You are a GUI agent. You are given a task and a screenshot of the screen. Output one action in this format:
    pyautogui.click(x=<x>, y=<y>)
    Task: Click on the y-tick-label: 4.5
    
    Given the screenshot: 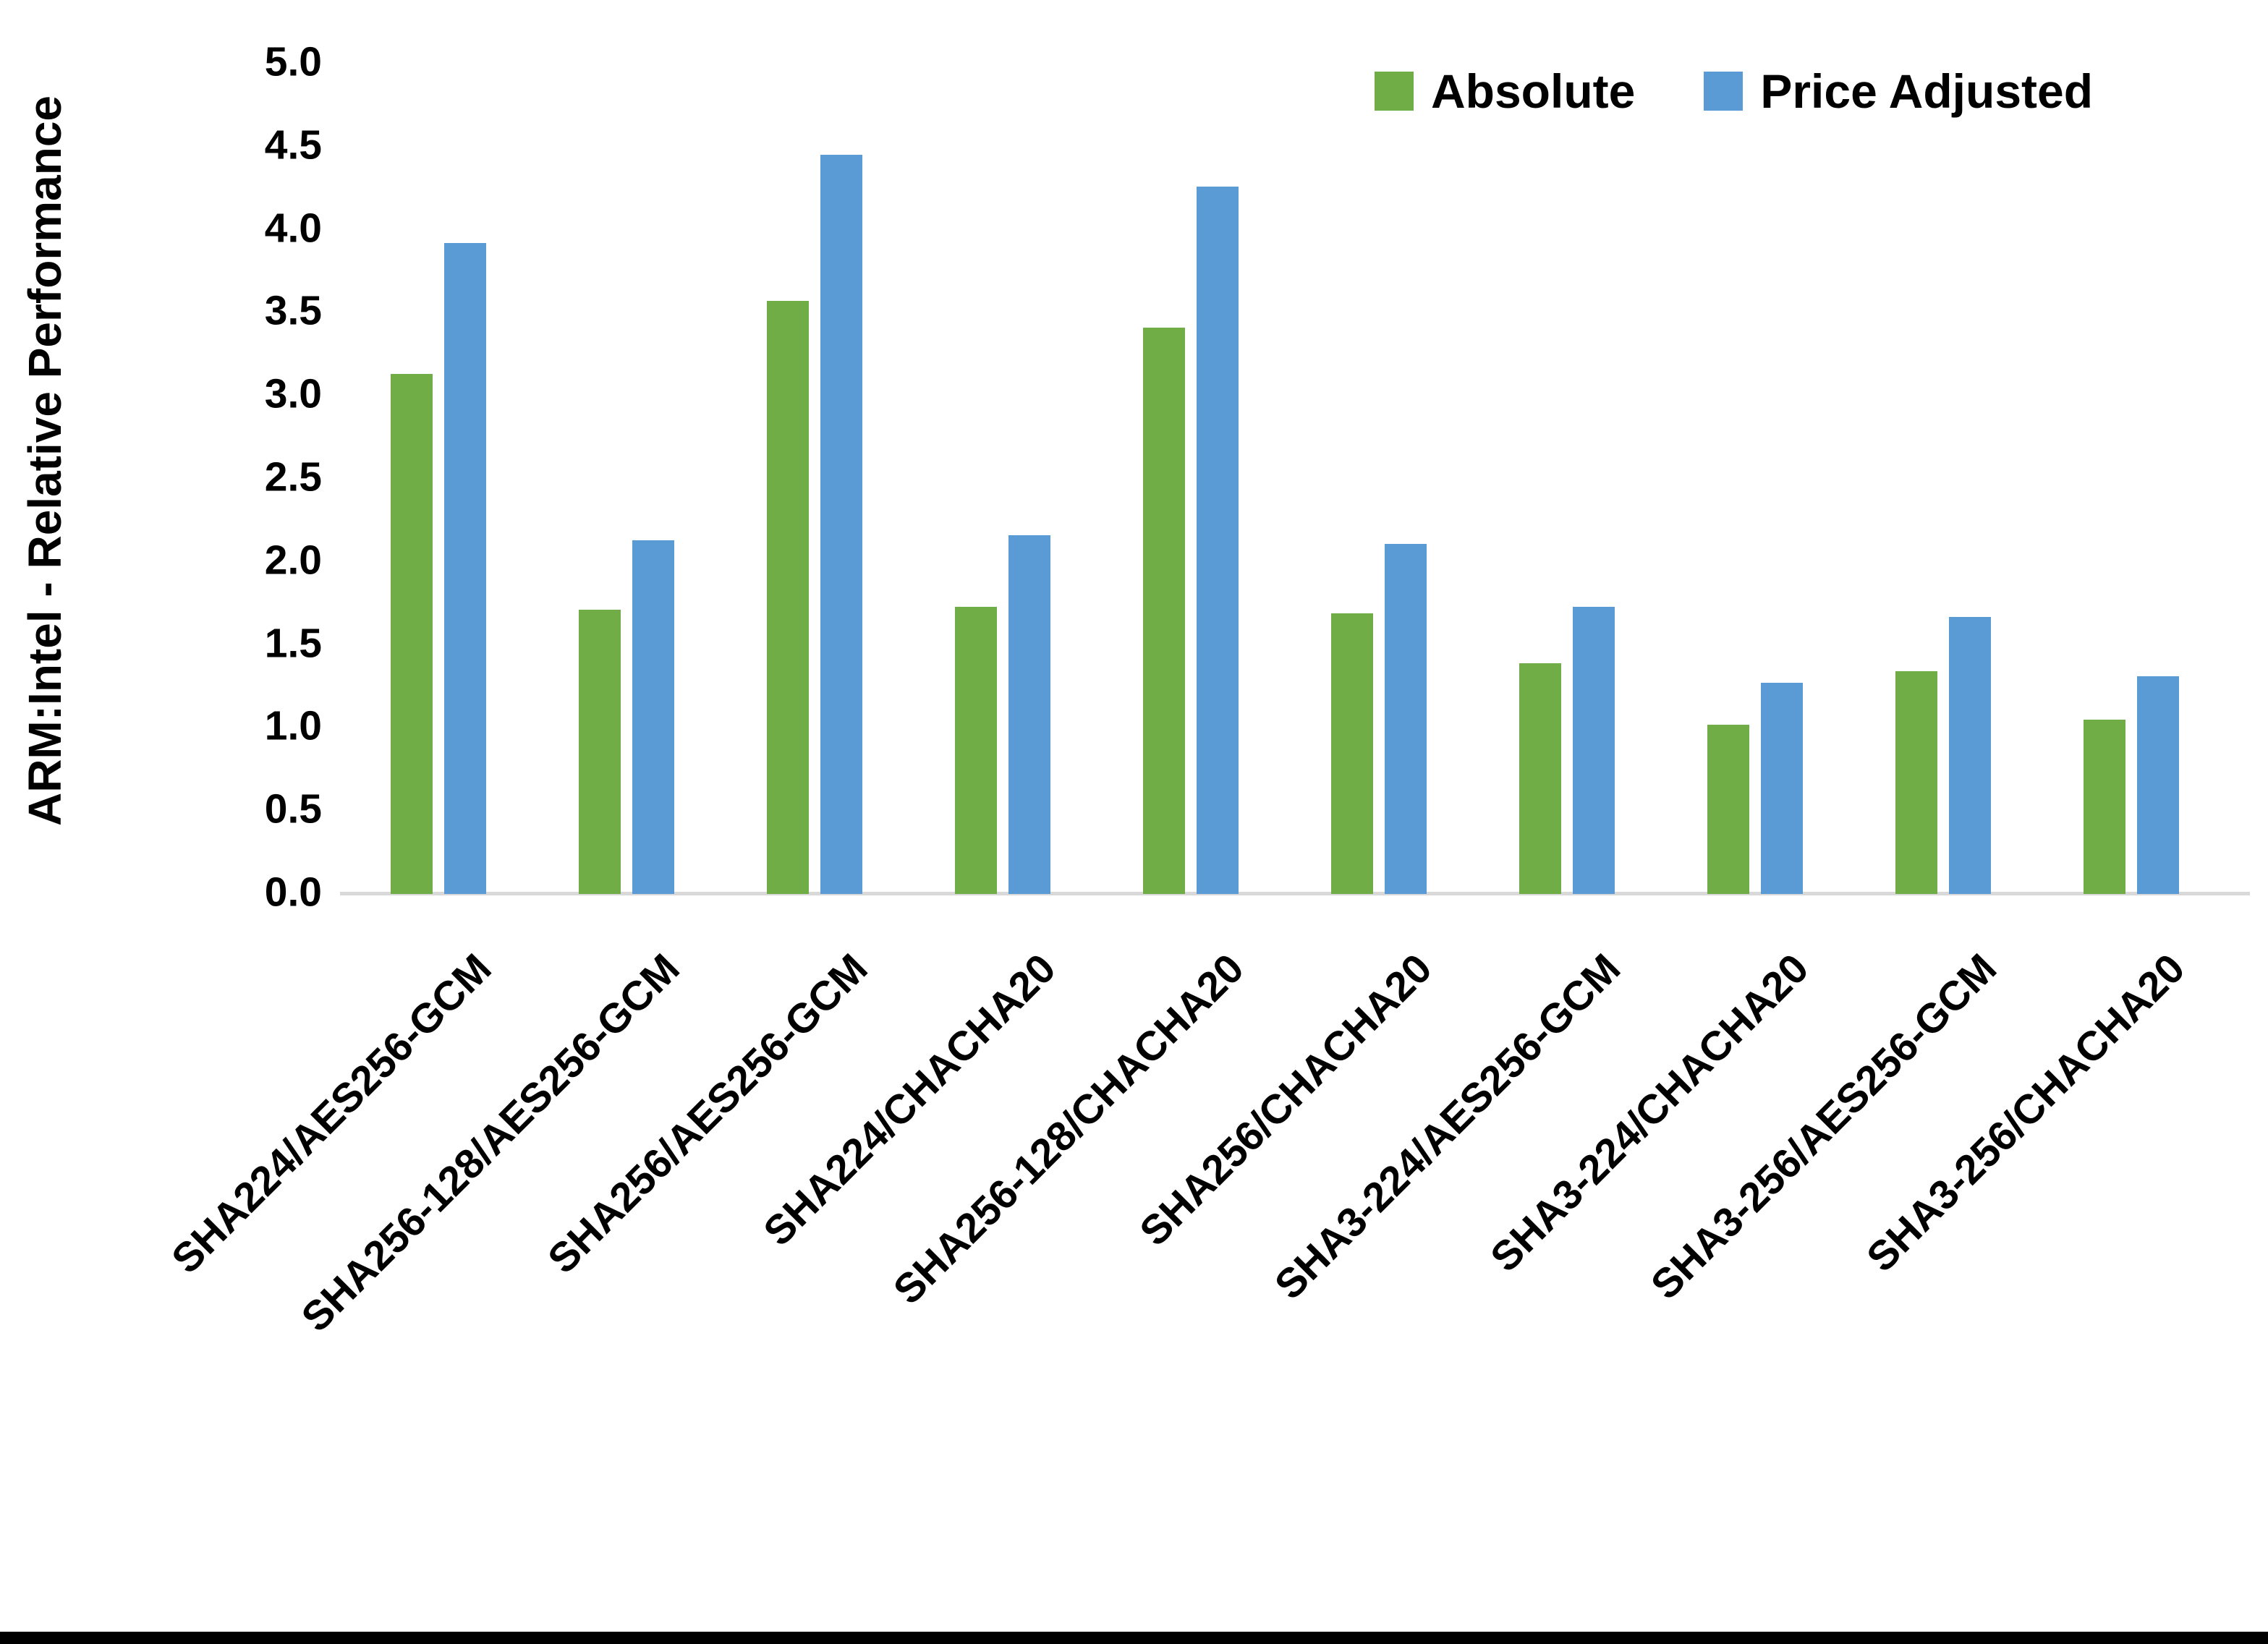 What is the action you would take?
    pyautogui.click(x=293, y=145)
    